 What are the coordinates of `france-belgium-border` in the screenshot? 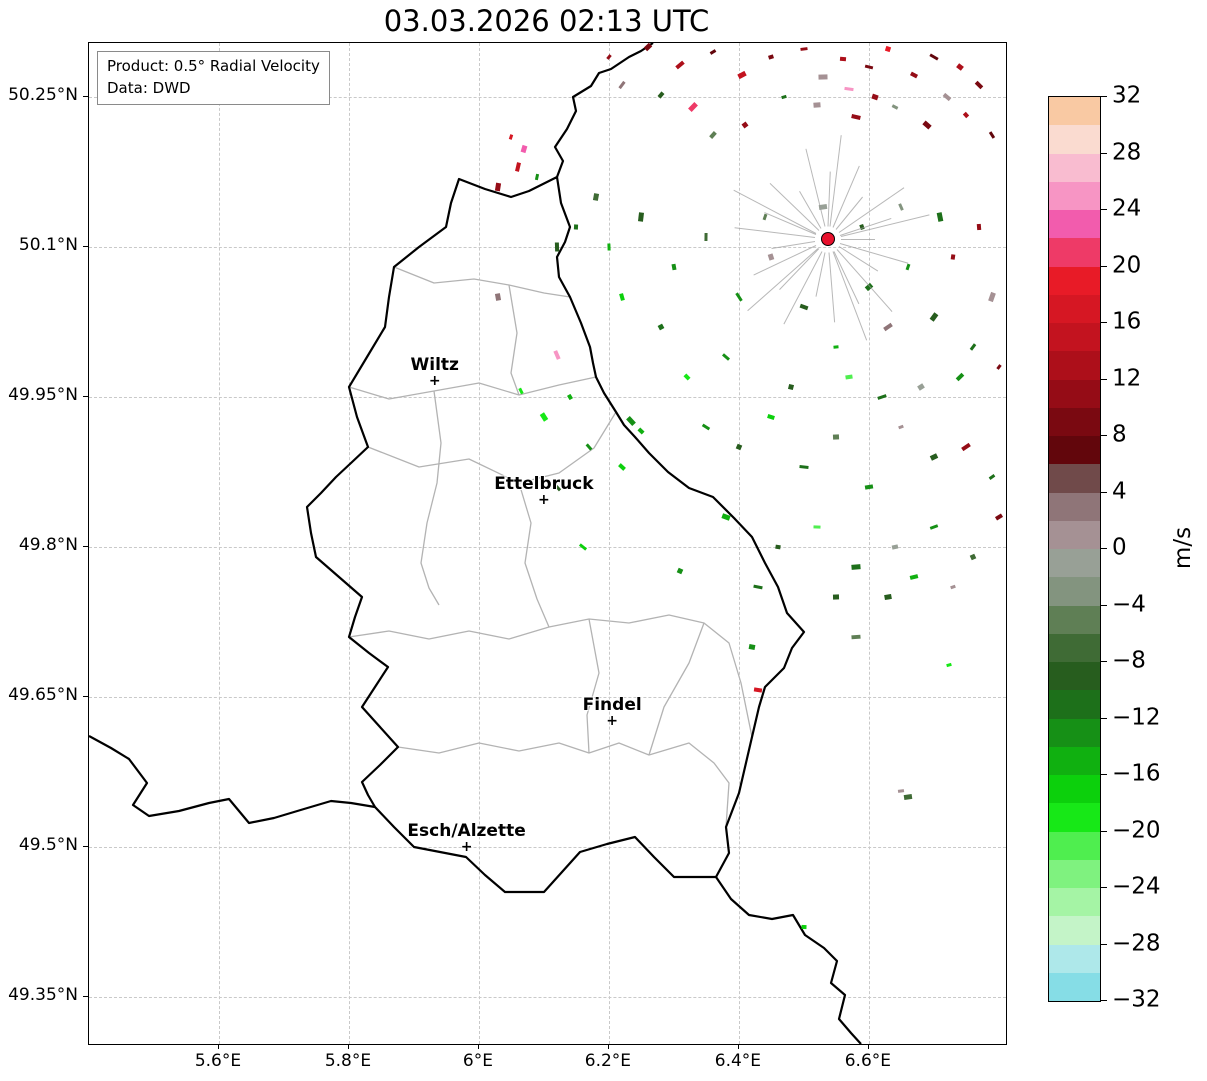 It's located at (232, 780).